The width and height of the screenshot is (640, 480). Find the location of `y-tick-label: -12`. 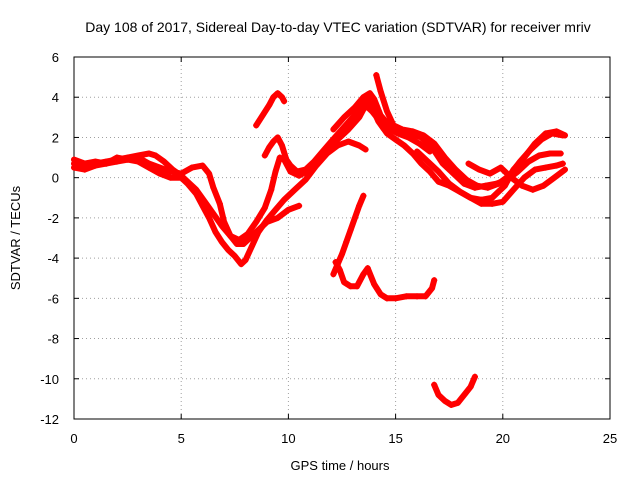

y-tick-label: -12 is located at coordinates (49, 419).